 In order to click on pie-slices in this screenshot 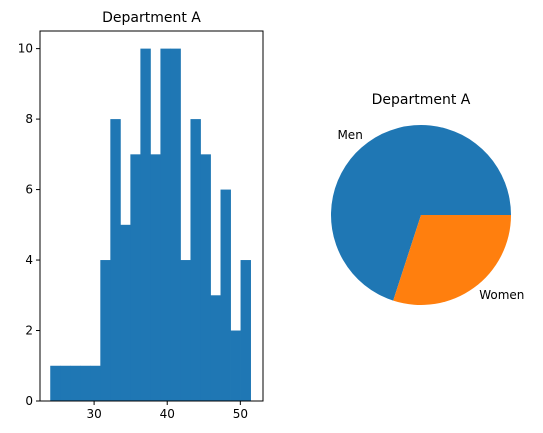, I will do `click(421, 215)`.